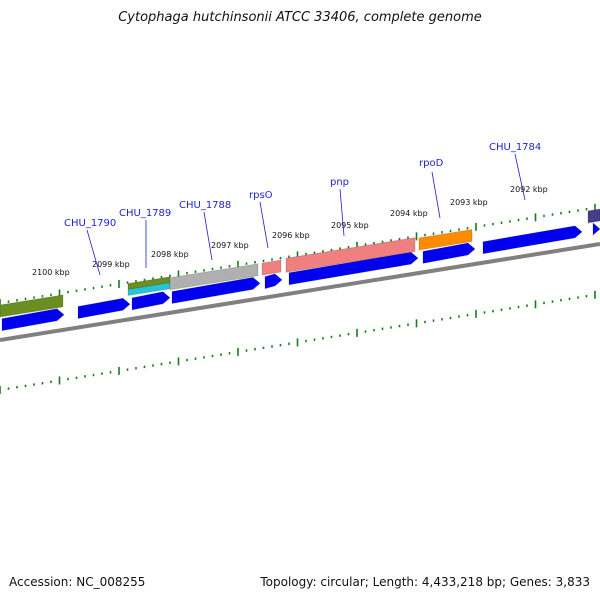 The image size is (600, 600). What do you see at coordinates (339, 182) in the screenshot?
I see `gene-label: pnp` at bounding box center [339, 182].